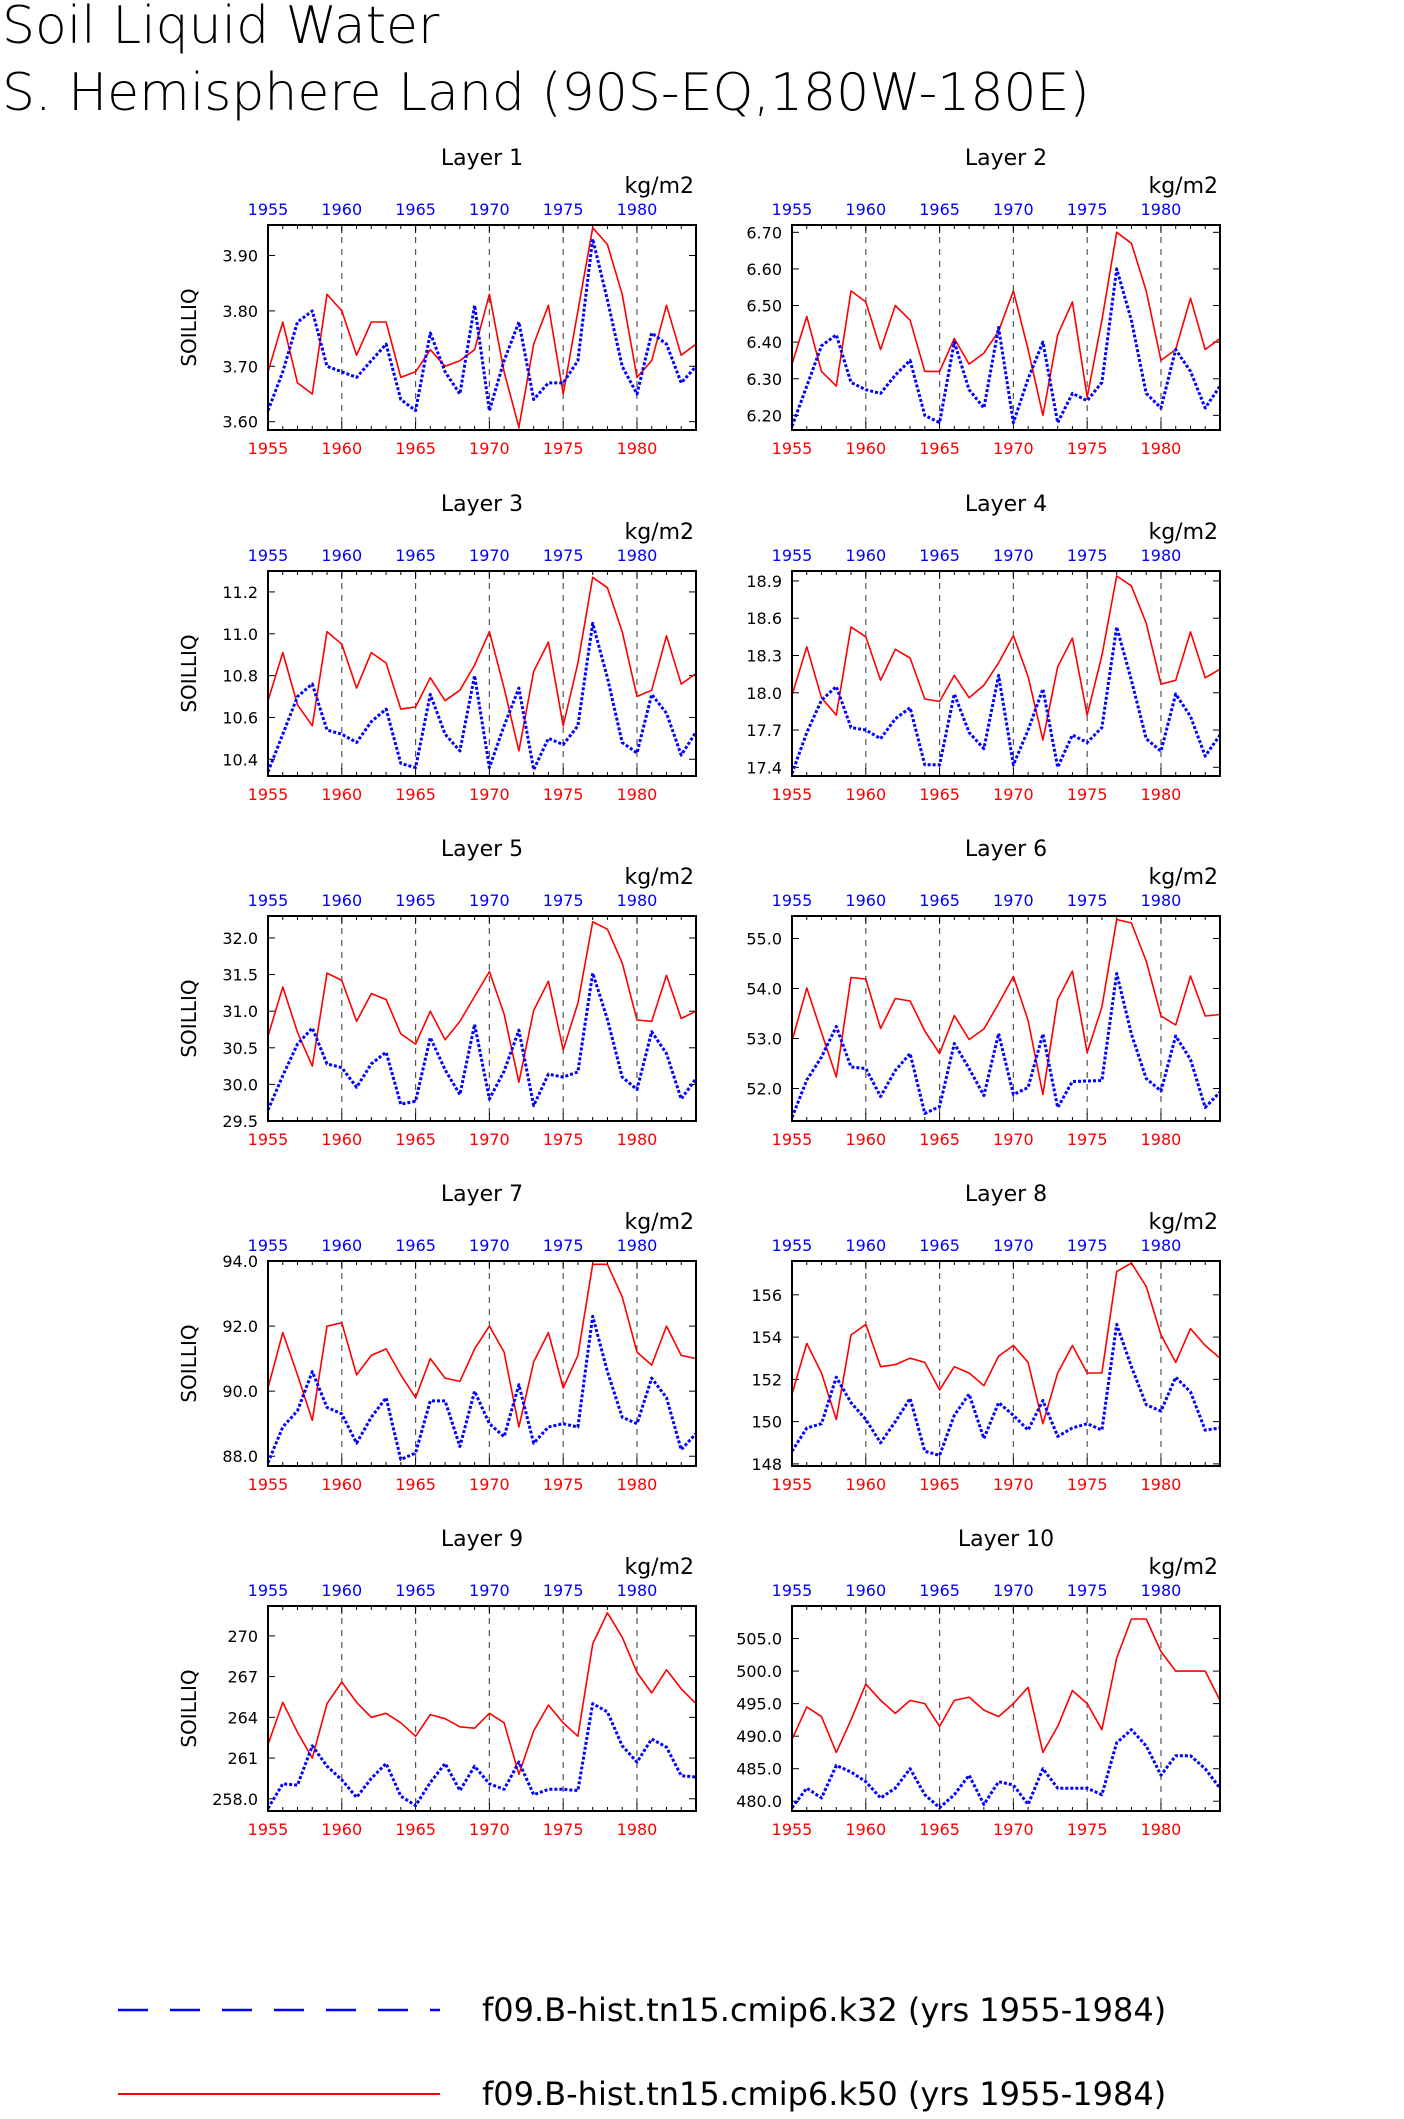  Describe the element at coordinates (240, 1261) in the screenshot. I see `y-tick-label: 94.0` at that location.